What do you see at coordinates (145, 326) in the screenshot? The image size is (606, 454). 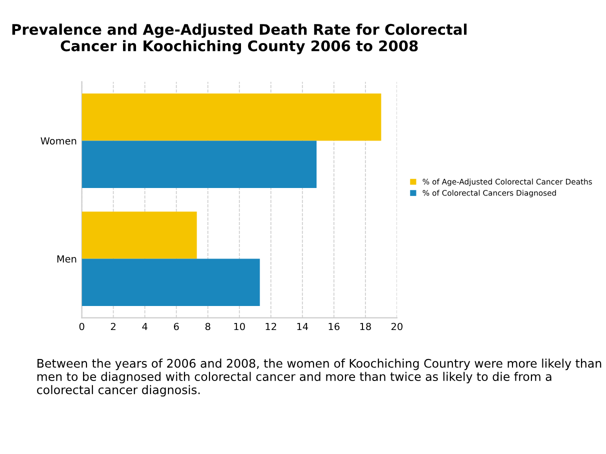 I see `x-tick-label: 4` at bounding box center [145, 326].